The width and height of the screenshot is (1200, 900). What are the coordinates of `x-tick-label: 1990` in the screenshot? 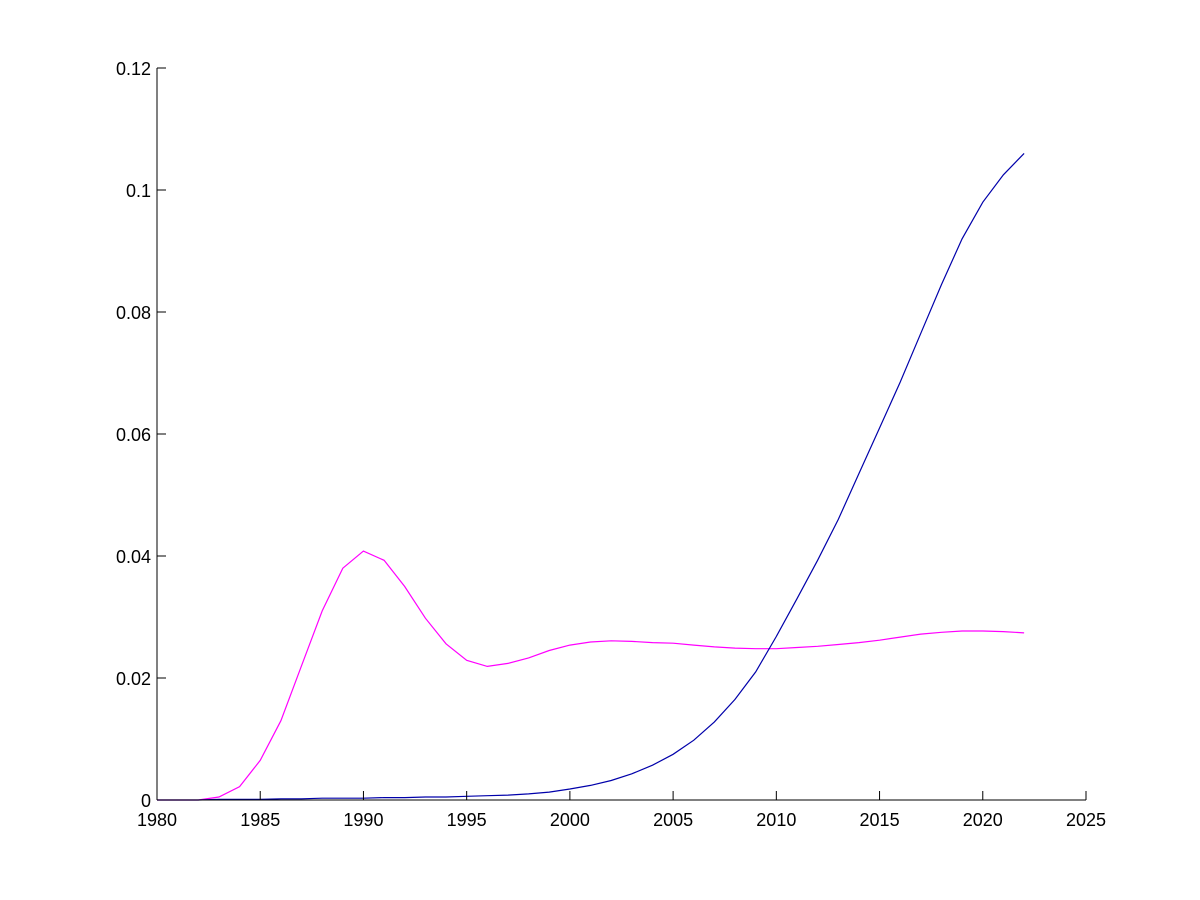 It's located at (363, 820).